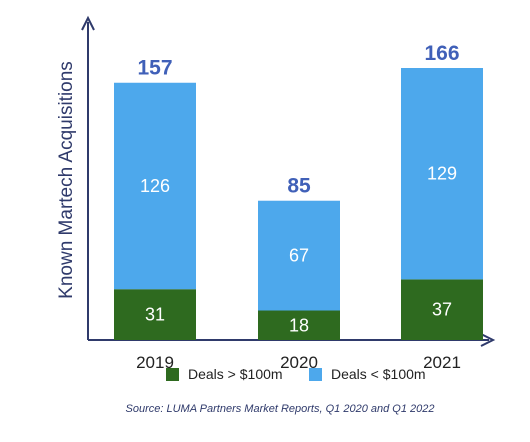 Image resolution: width=530 pixels, height=442 pixels. Describe the element at coordinates (296, 374) in the screenshot. I see `legend: Deals > $100m Deals < $100m` at that location.